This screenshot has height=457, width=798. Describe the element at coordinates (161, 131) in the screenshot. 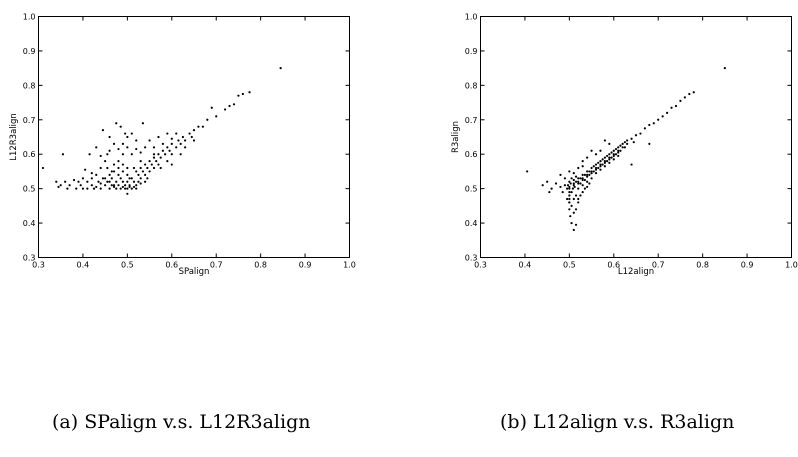

I see `chart-a-points` at that location.